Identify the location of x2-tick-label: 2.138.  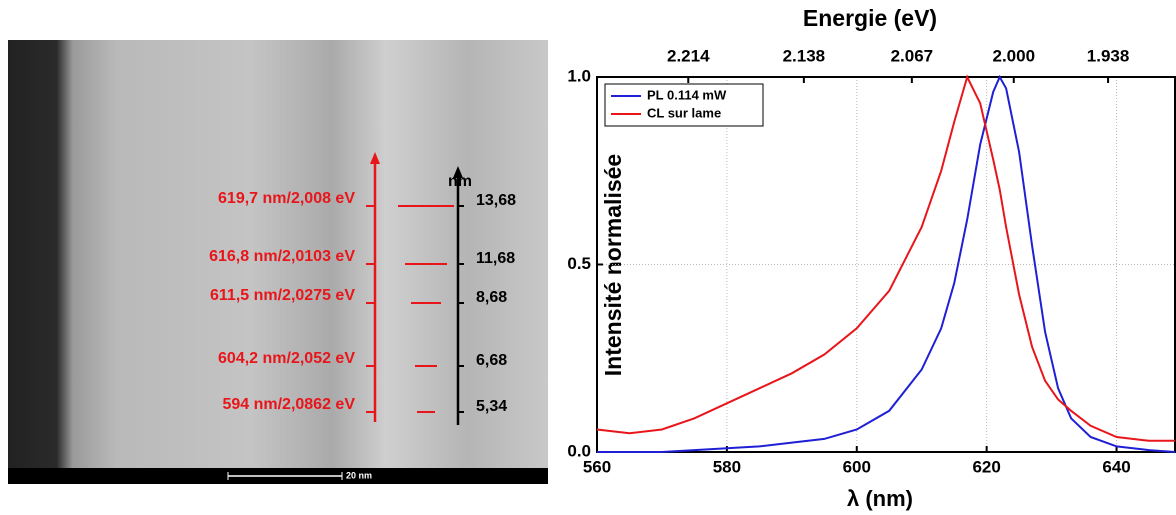
(804, 55).